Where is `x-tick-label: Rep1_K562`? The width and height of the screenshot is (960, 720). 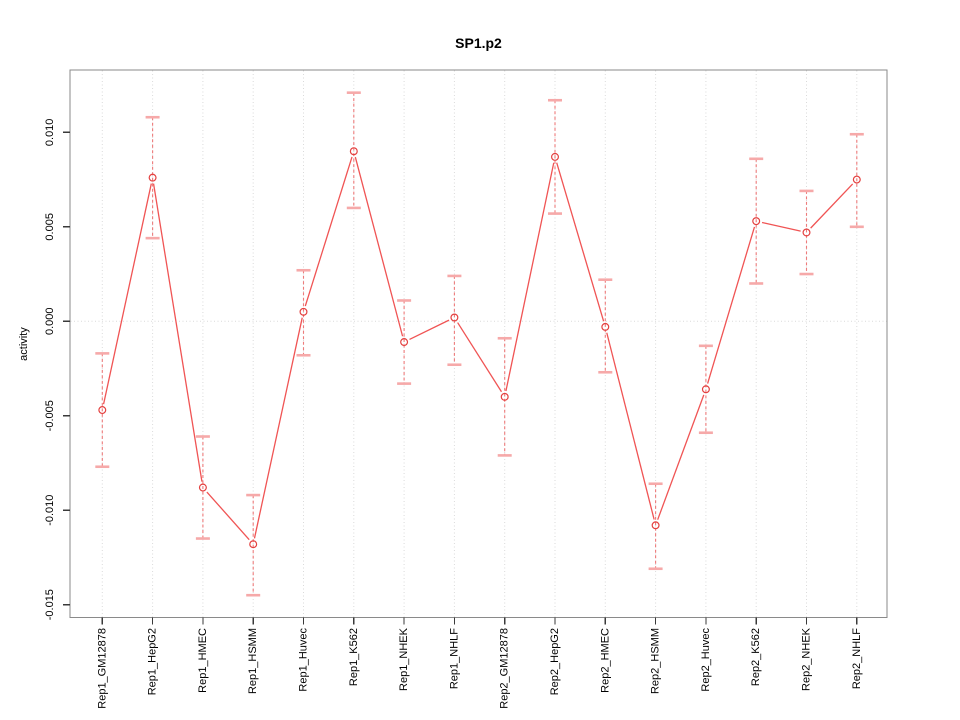 x-tick-label: Rep1_K562 is located at coordinates (354, 657).